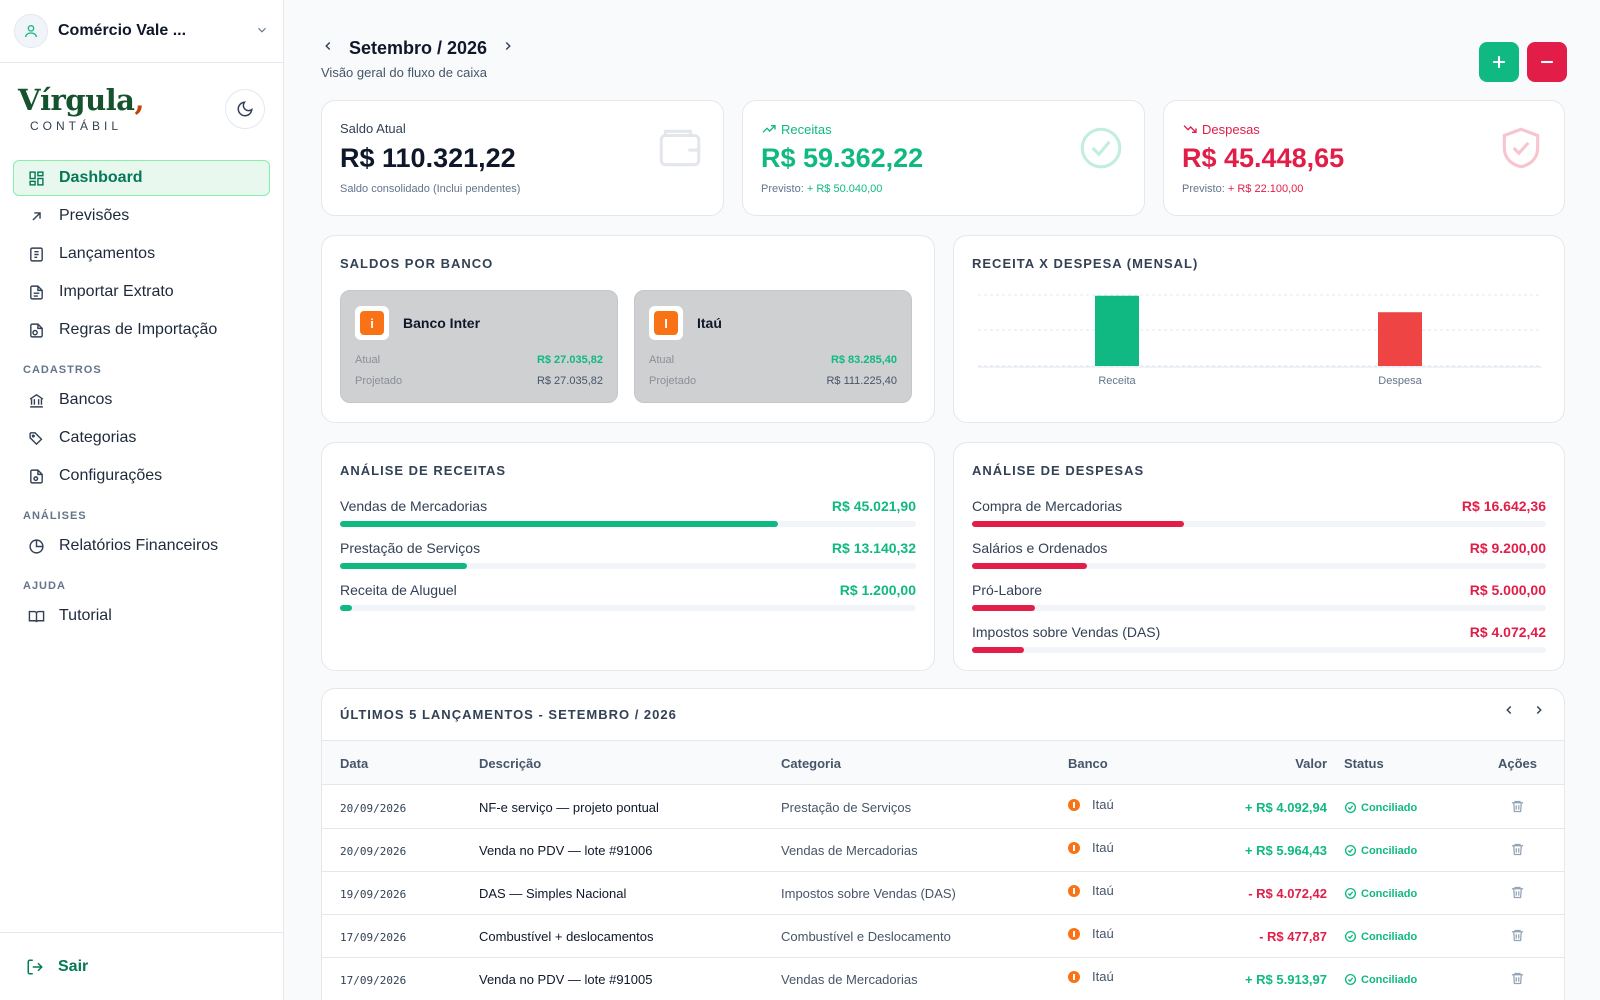 This screenshot has width=1600, height=1000. I want to click on page-subtitle: Visão geral do fluxo de caixa, so click(404, 72).